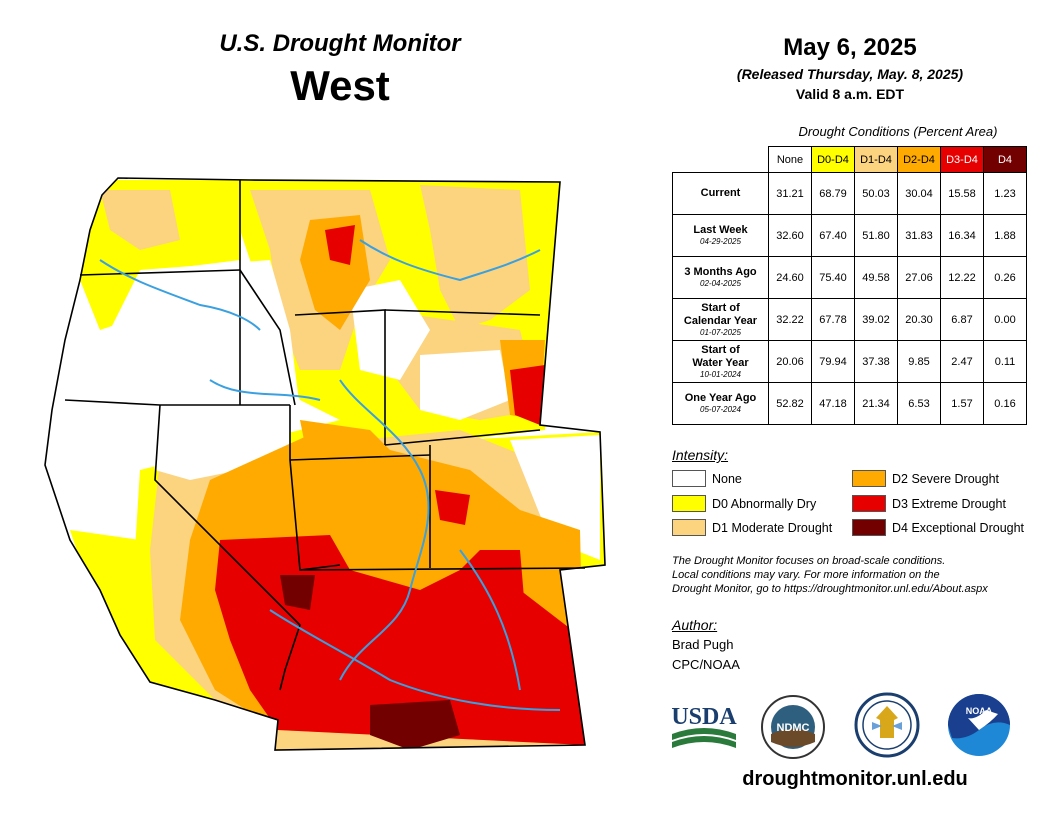  What do you see at coordinates (962, 159) in the screenshot?
I see `column-header: D3-D4` at bounding box center [962, 159].